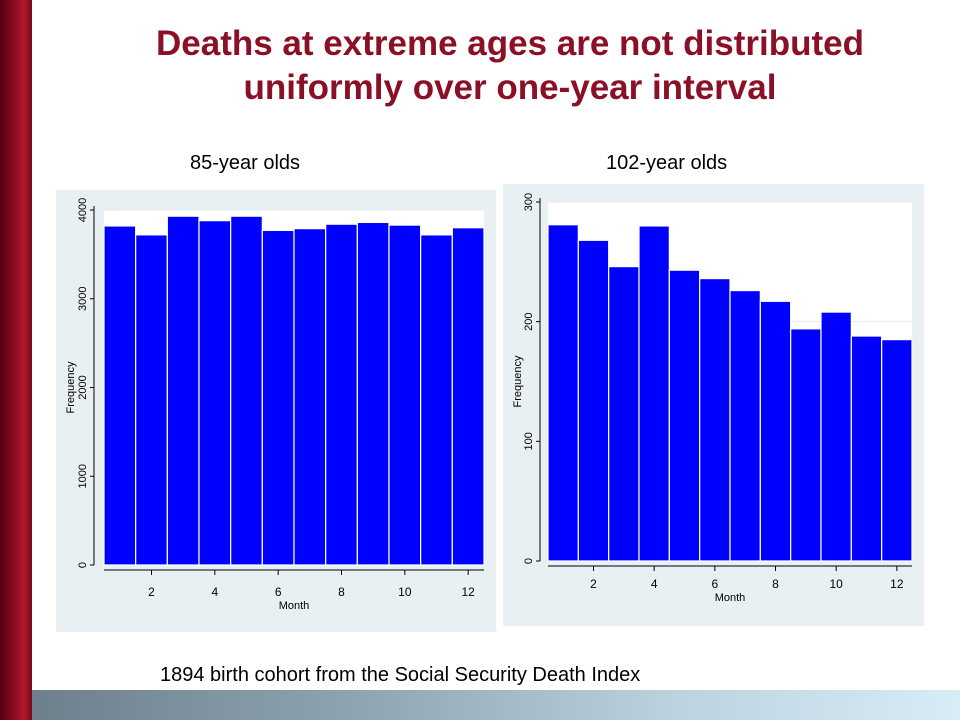  Describe the element at coordinates (529, 202) in the screenshot. I see `y-tick-label: 300` at that location.